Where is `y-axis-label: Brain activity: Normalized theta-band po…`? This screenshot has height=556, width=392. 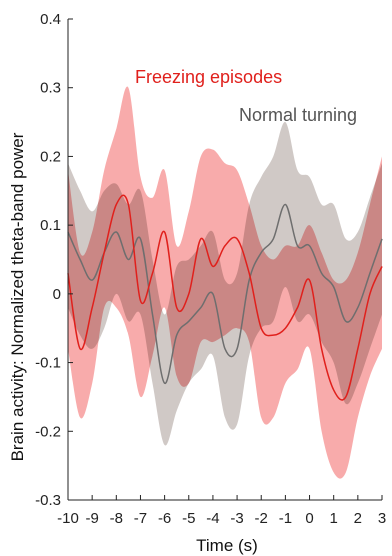
y-axis-label: Brain activity: Normalized theta-band po… is located at coordinates (17, 296).